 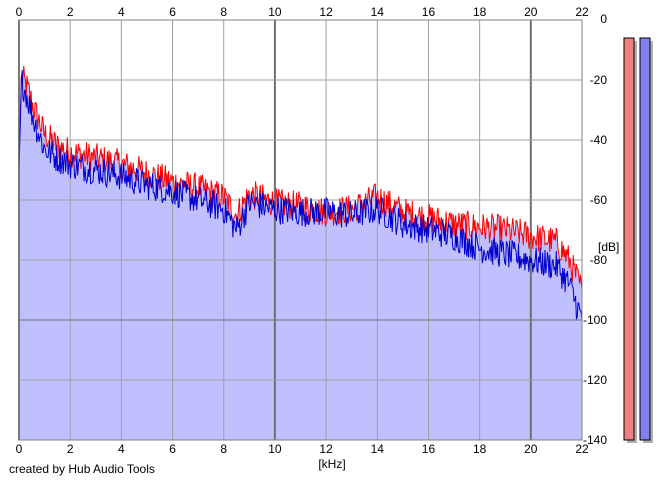 What do you see at coordinates (599, 200) in the screenshot?
I see `y-tick-label: -60` at bounding box center [599, 200].